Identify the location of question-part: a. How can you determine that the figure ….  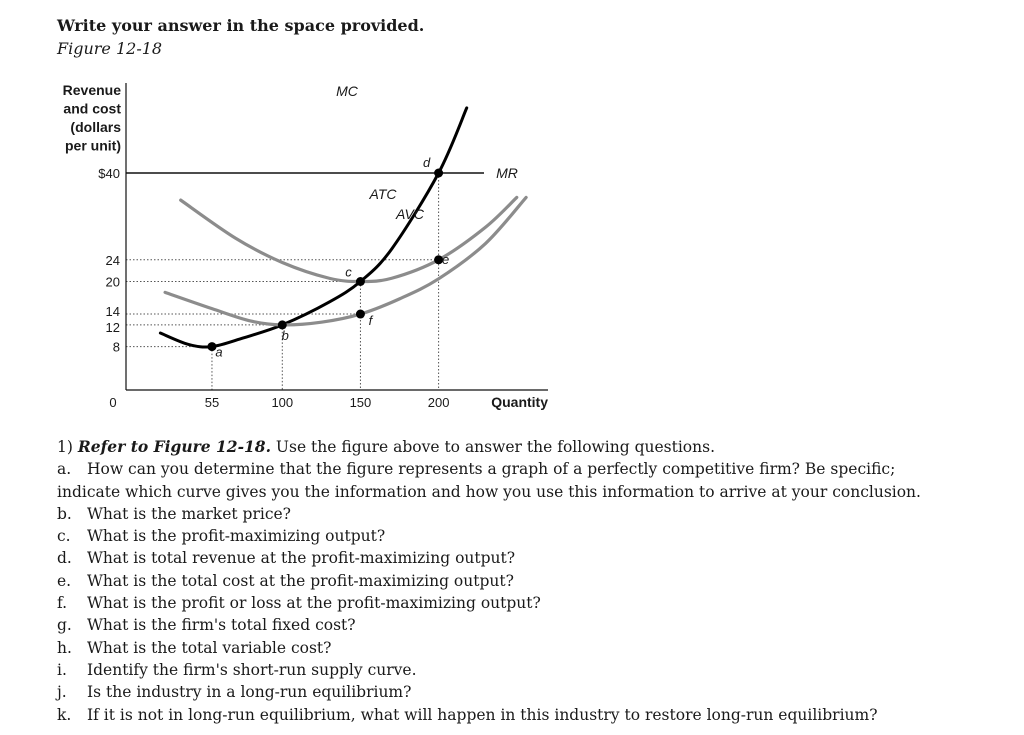
(507, 480).